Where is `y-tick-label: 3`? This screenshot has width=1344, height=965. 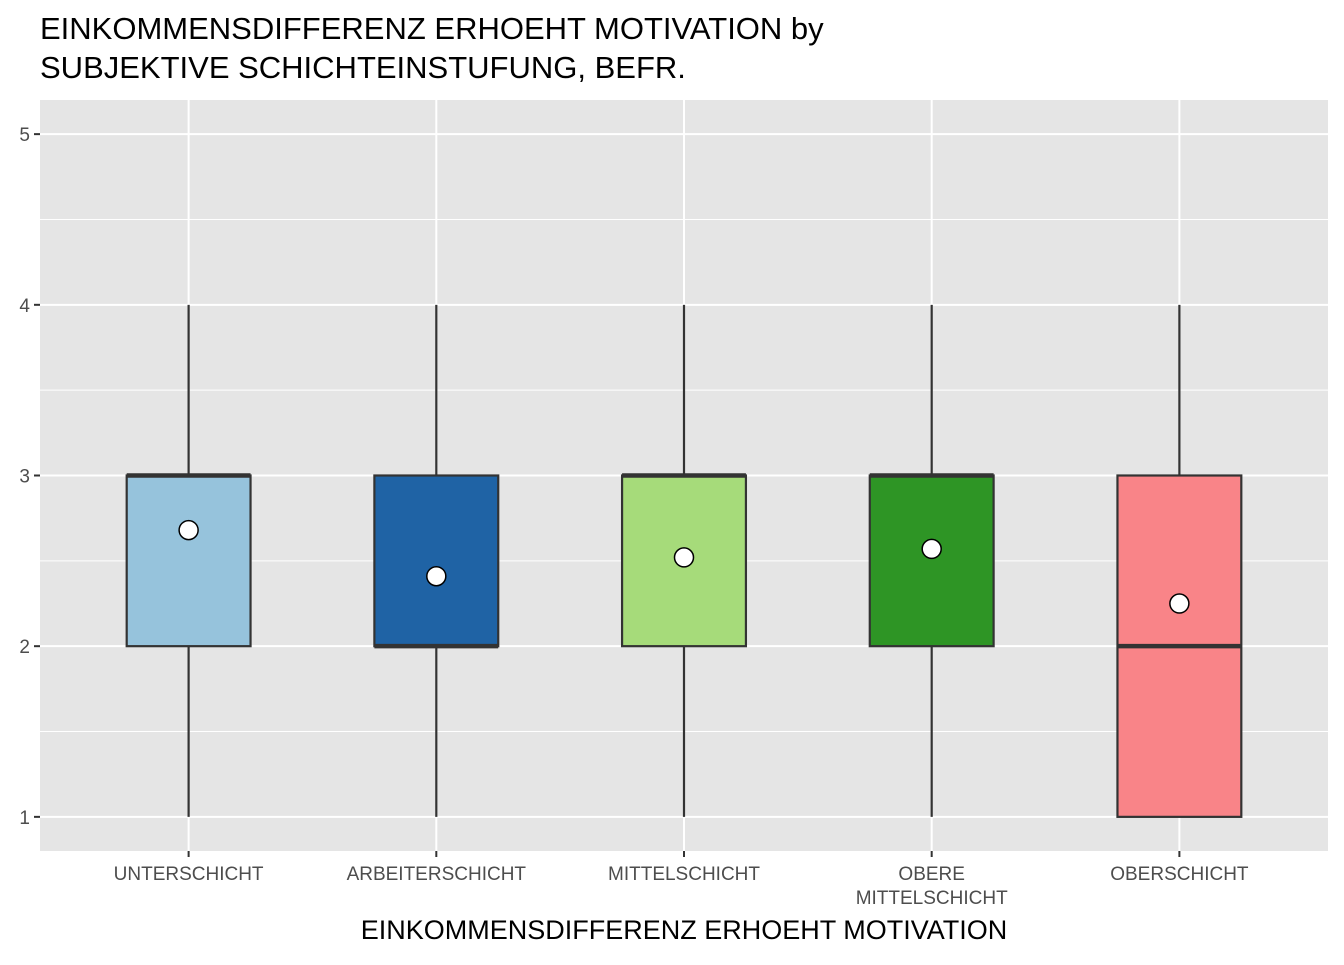
y-tick-label: 3 is located at coordinates (24, 477).